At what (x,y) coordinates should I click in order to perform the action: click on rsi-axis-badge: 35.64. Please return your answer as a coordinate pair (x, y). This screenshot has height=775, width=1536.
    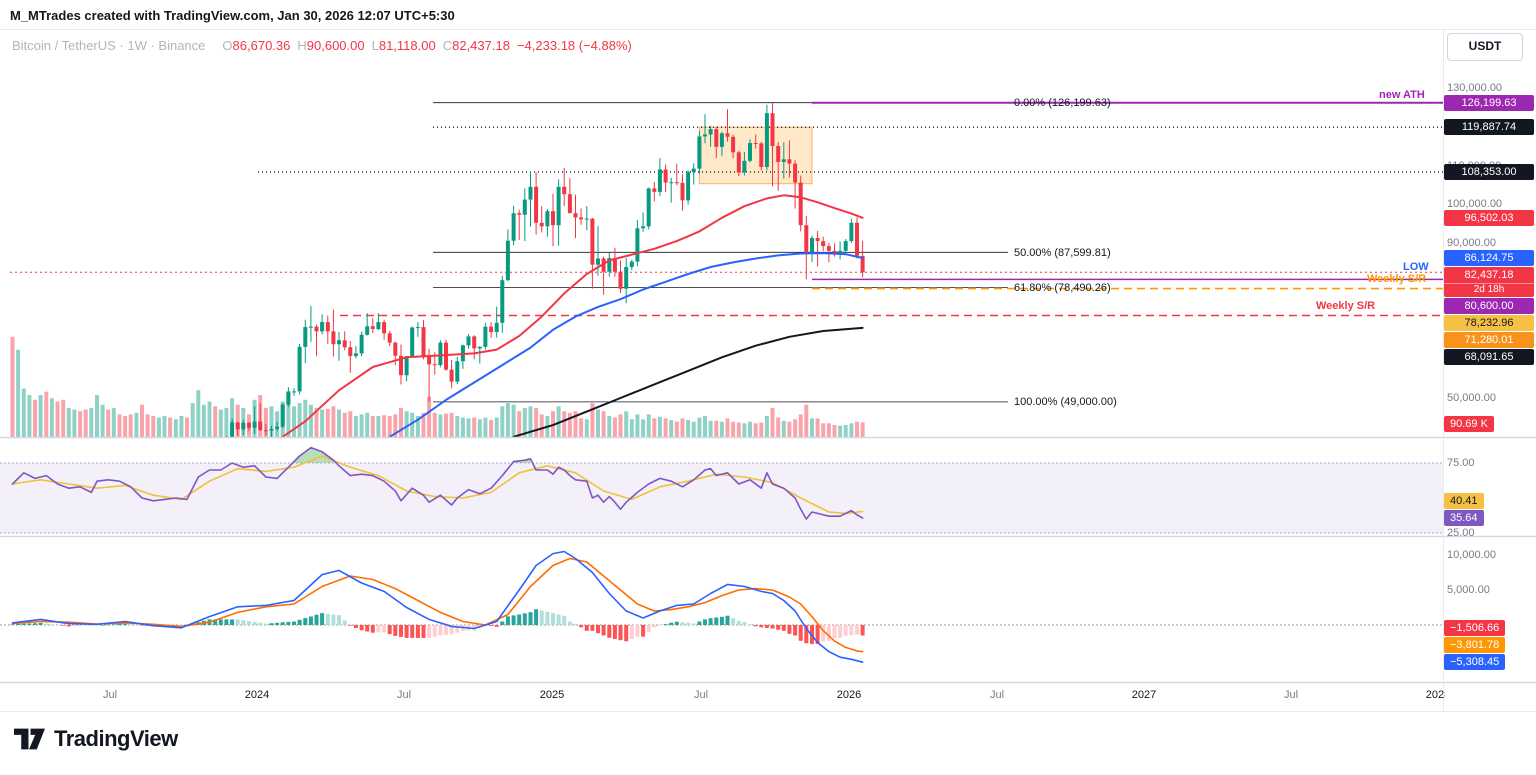
    Looking at the image, I should click on (1464, 518).